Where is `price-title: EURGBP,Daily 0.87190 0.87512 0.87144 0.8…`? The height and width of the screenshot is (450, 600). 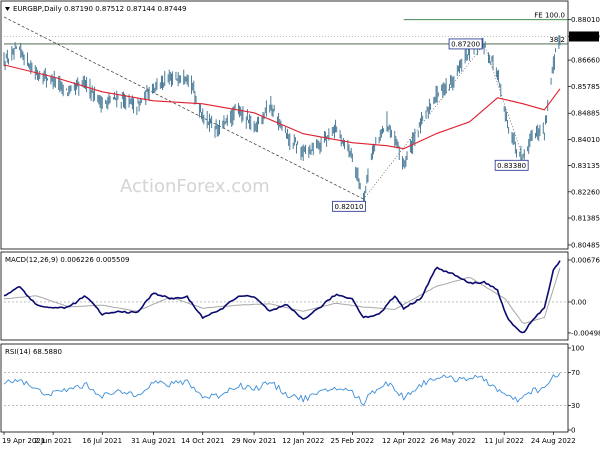 price-title: EURGBP,Daily 0.87190 0.87512 0.87144 0.8… is located at coordinates (99, 9).